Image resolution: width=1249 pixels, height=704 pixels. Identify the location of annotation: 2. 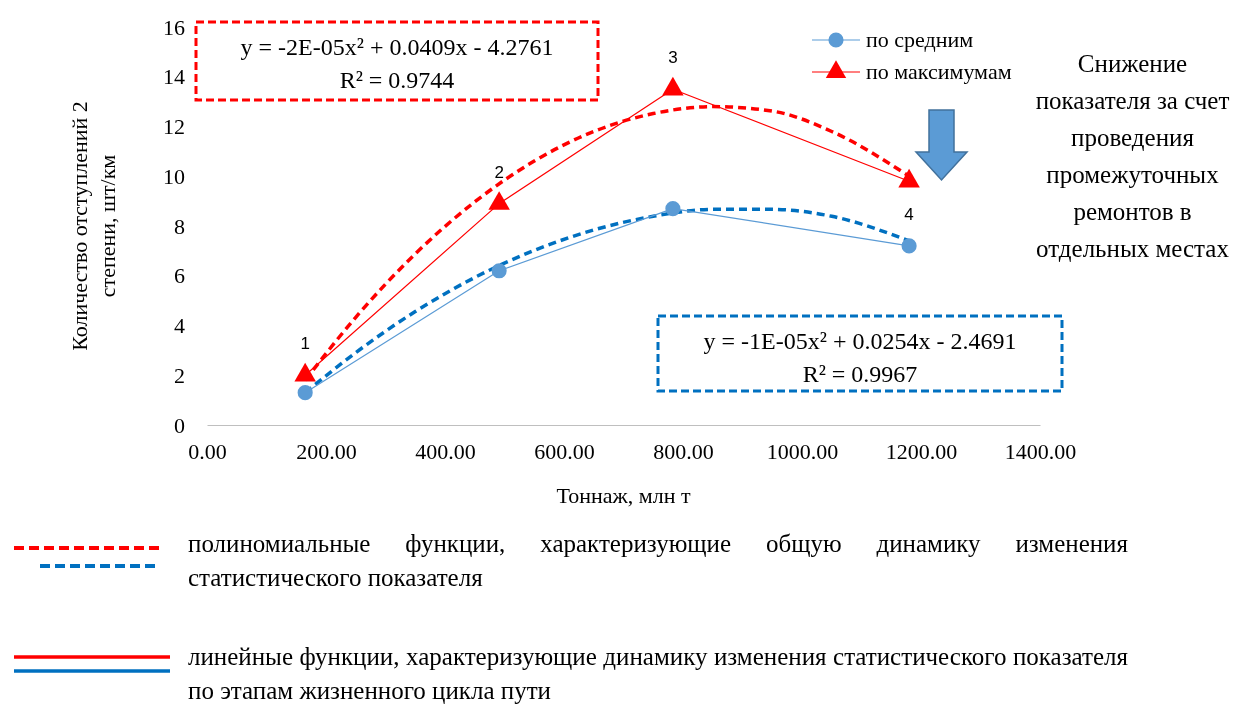
(499, 172).